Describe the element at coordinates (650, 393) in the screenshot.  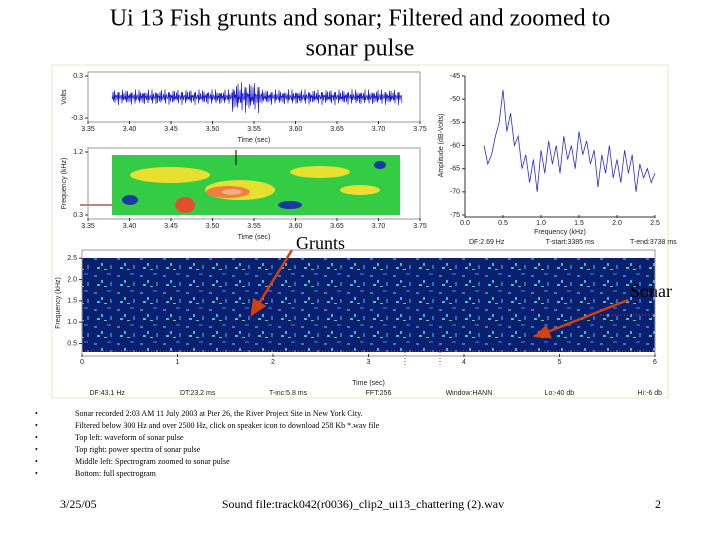
I see `chart-footer: Hi:-6 db` at that location.